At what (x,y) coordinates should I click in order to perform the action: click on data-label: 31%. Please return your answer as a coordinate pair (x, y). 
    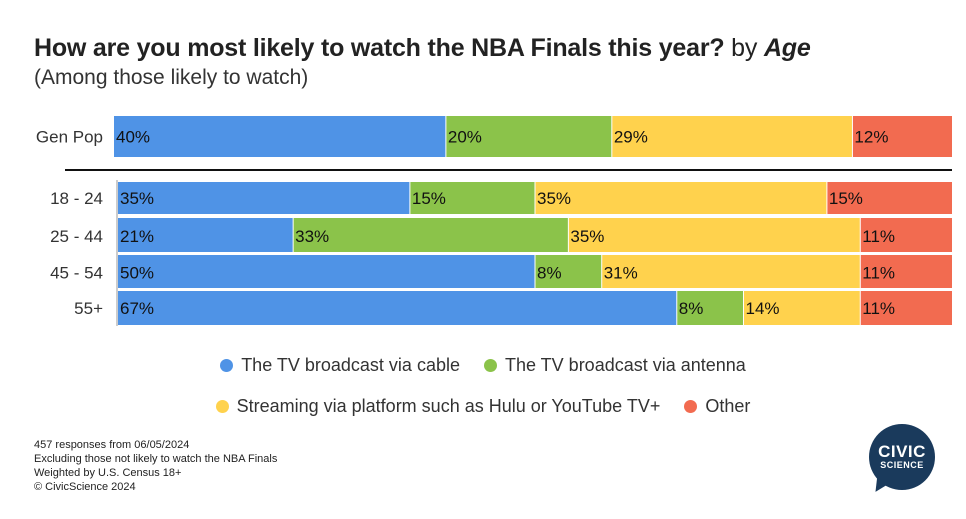
    Looking at the image, I should click on (621, 273).